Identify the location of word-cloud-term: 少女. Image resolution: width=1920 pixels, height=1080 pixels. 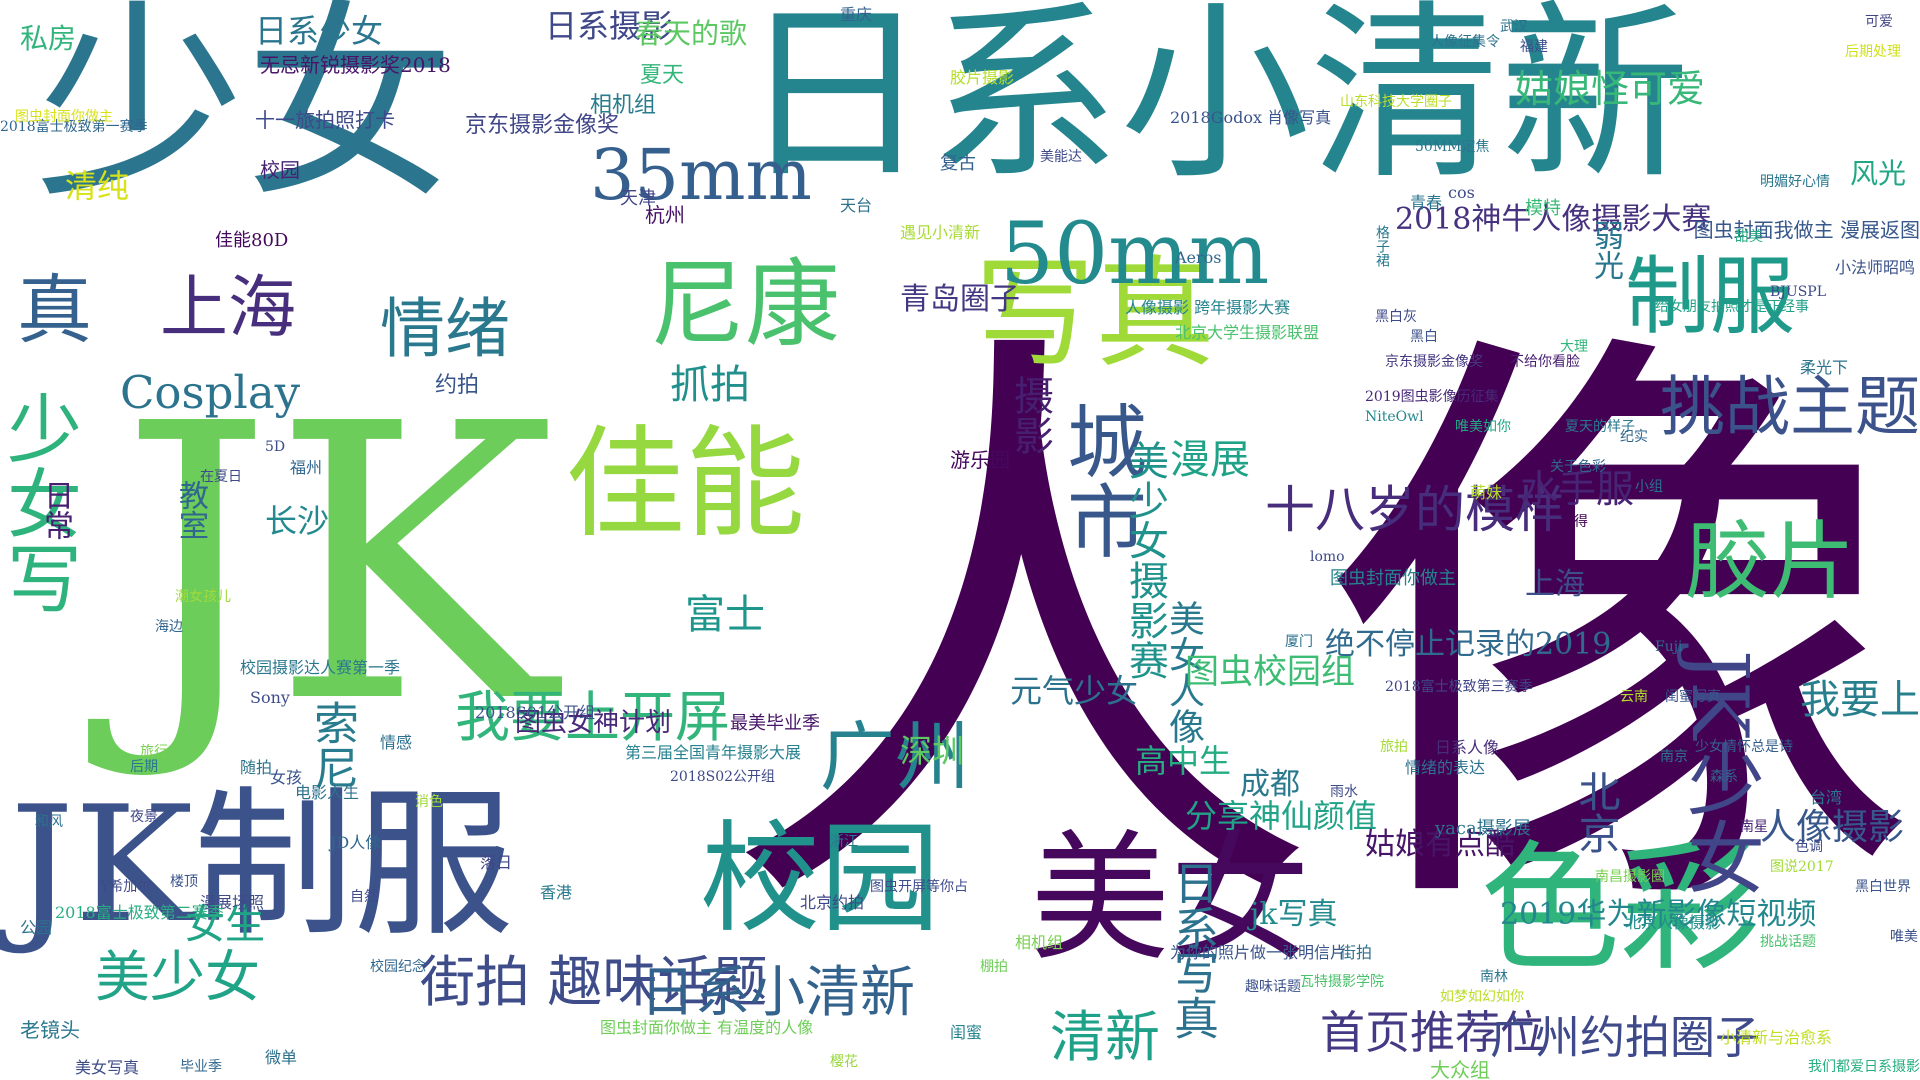
(245, 113).